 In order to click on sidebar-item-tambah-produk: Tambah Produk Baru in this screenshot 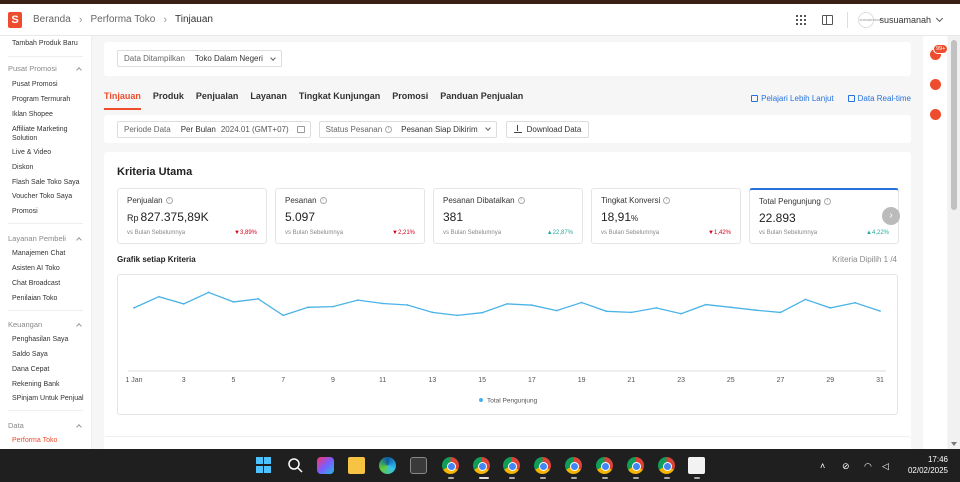, I will do `click(45, 43)`.